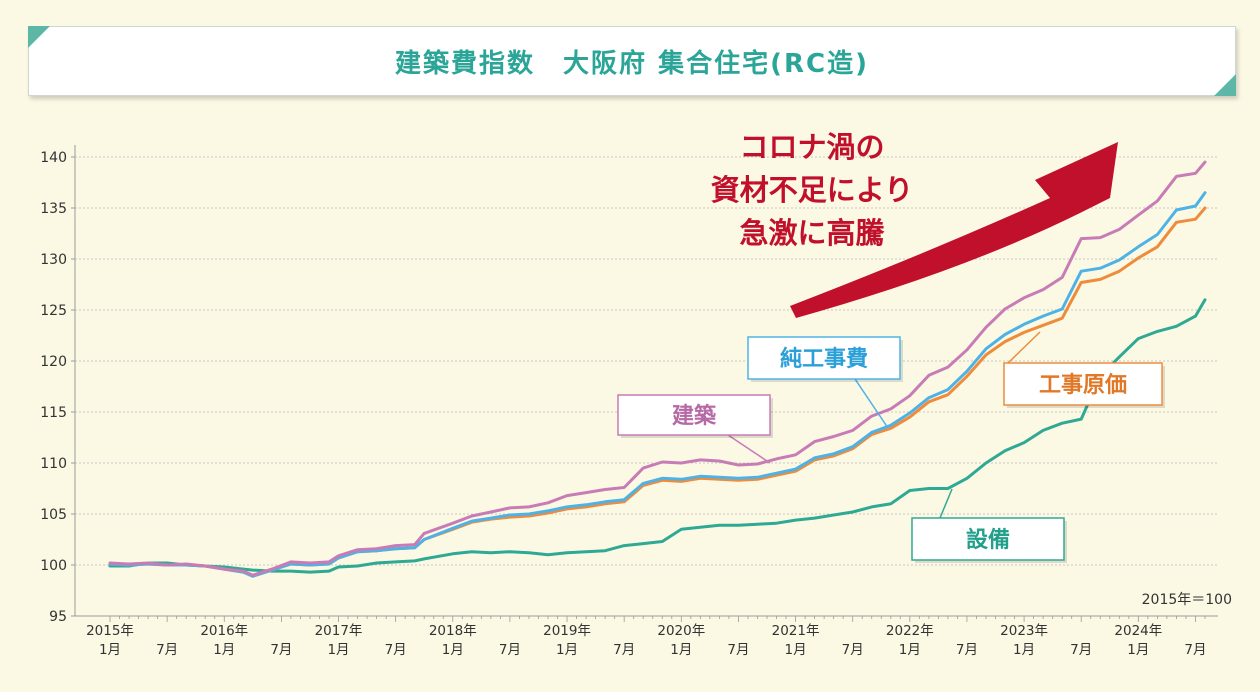 The height and width of the screenshot is (692, 1260). What do you see at coordinates (796, 631) in the screenshot?
I see `x-year-label: 2021年` at bounding box center [796, 631].